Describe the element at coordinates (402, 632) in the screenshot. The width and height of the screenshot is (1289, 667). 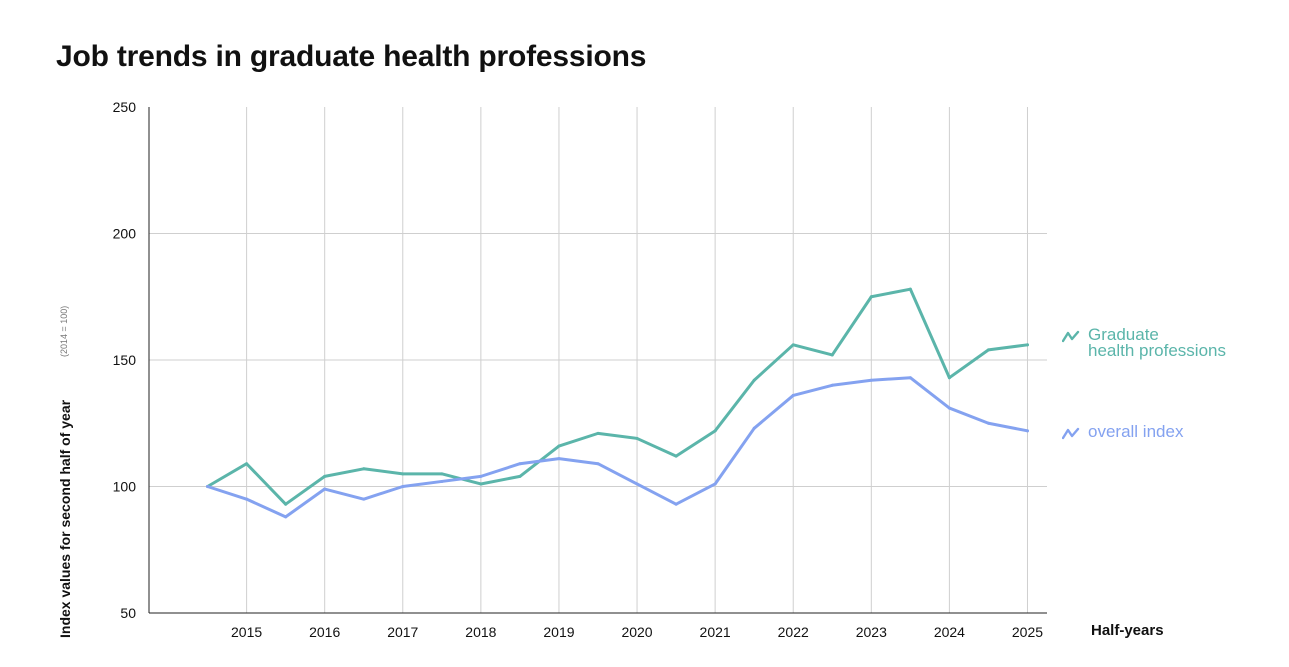
I see `x-tick-label: 2017` at that location.